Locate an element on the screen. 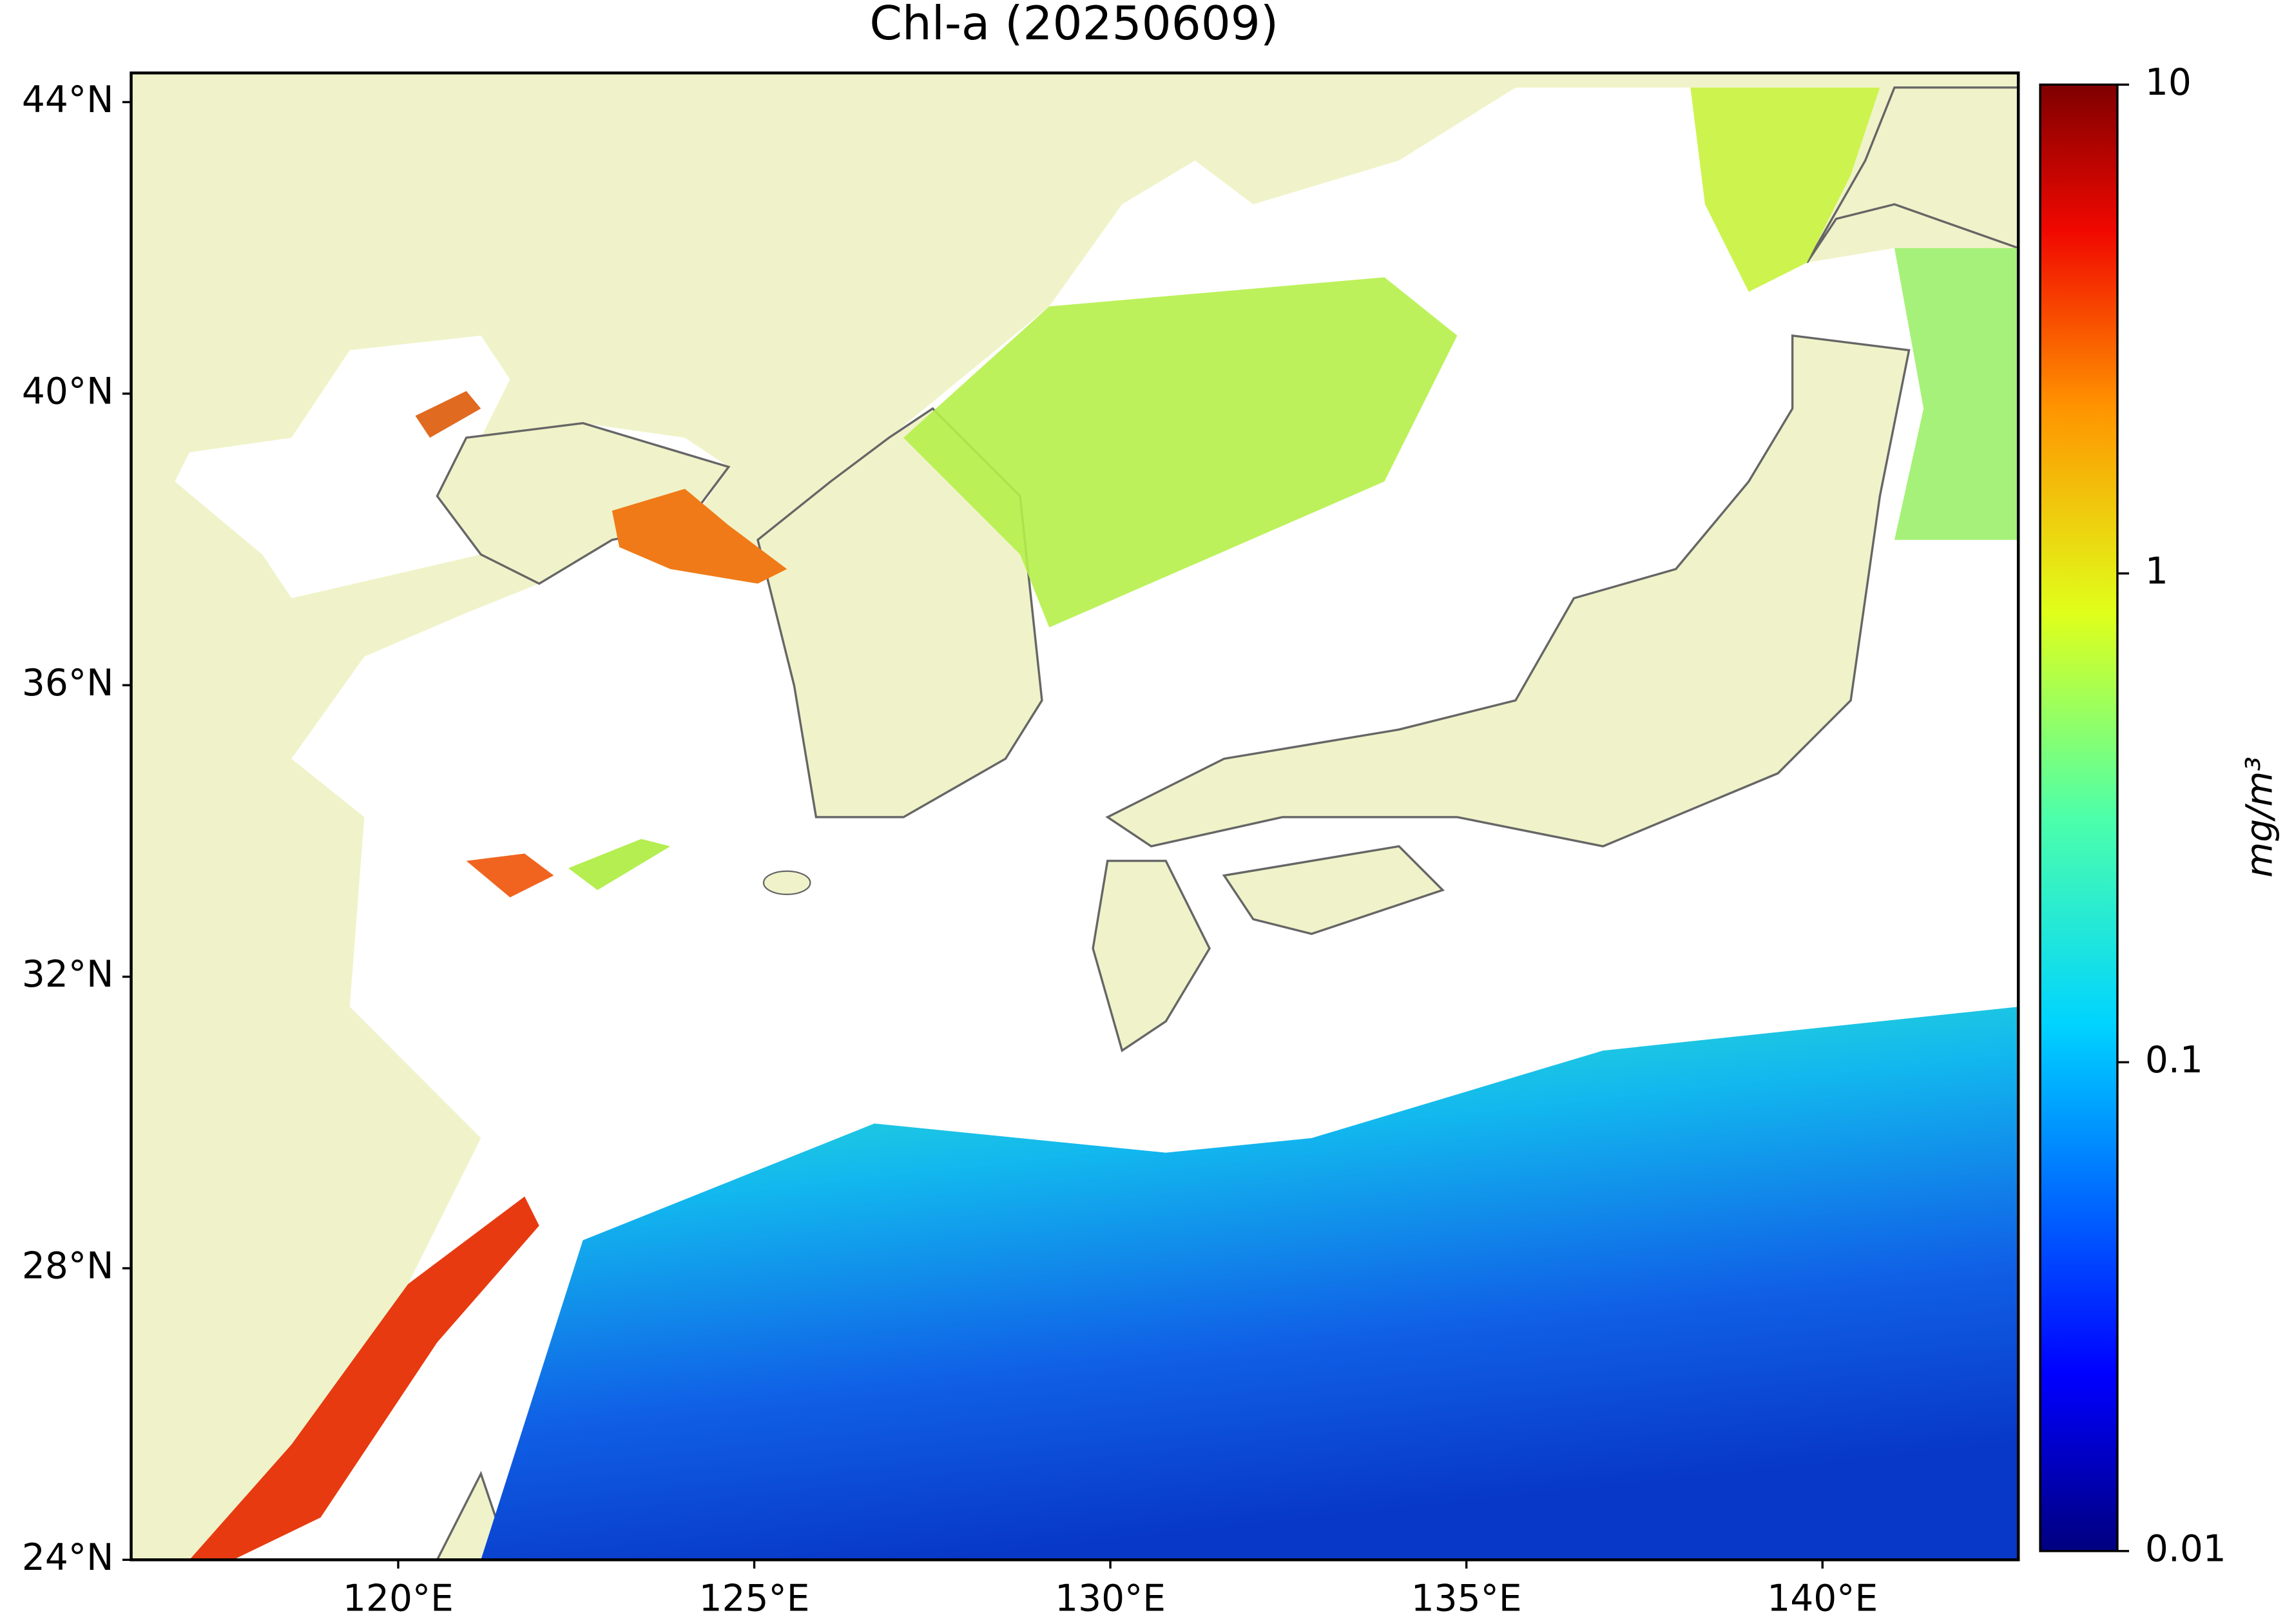  x-tick-label: 135°E is located at coordinates (1466, 1598).